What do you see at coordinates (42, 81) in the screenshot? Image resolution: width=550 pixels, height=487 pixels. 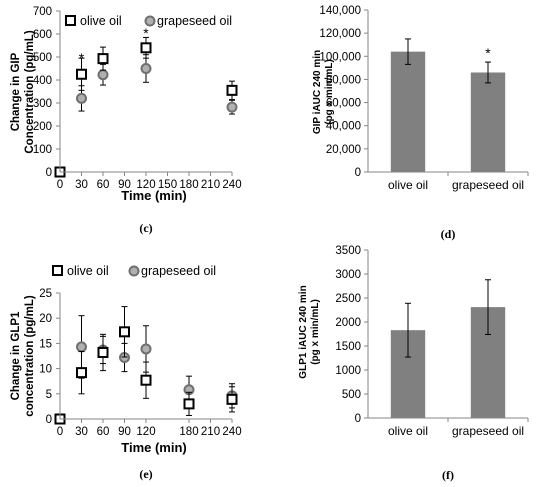 I see `y-tick-label: 400` at bounding box center [42, 81].